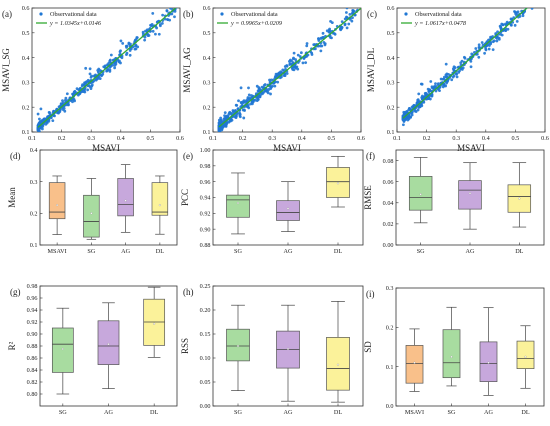  Describe the element at coordinates (205, 182) in the screenshot. I see `y-tick-label: 0.96` at that location.